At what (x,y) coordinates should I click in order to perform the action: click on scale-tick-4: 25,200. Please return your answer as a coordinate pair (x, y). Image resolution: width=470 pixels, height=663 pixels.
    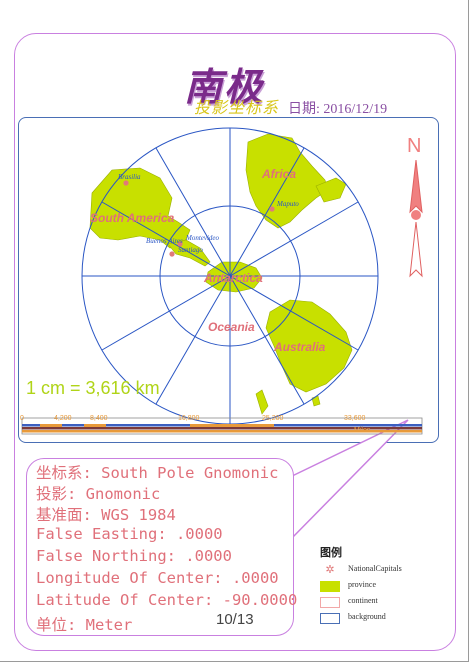
    Looking at the image, I should click on (273, 418).